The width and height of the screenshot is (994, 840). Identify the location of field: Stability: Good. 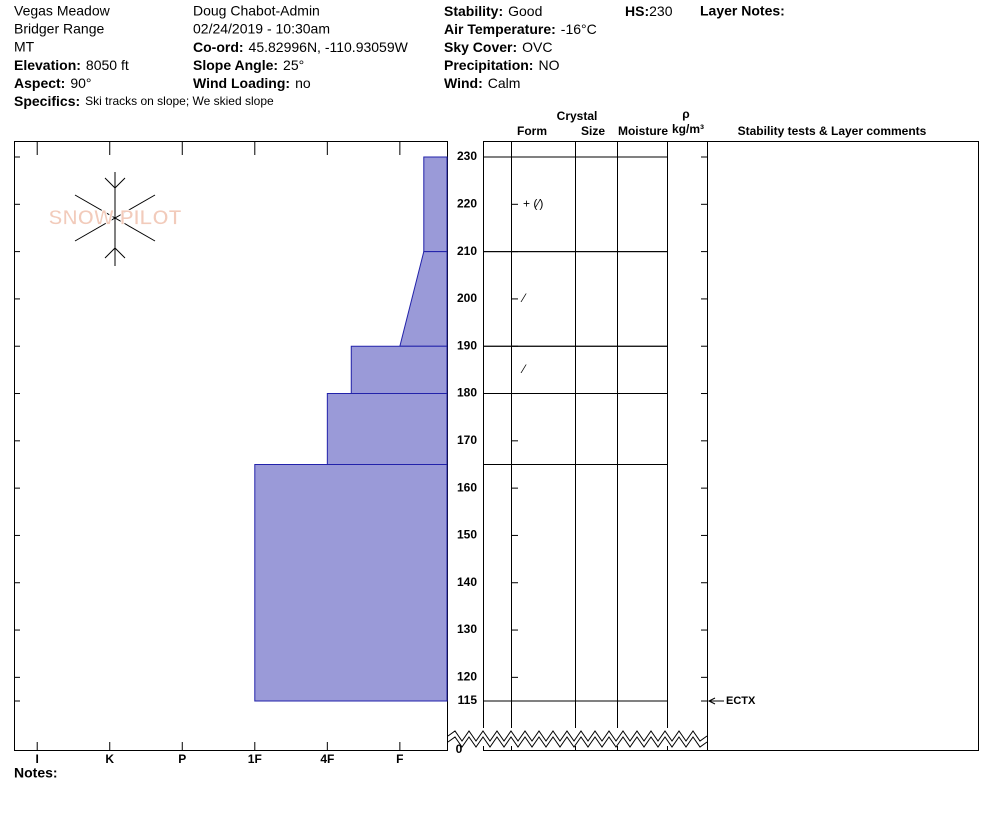
(493, 11).